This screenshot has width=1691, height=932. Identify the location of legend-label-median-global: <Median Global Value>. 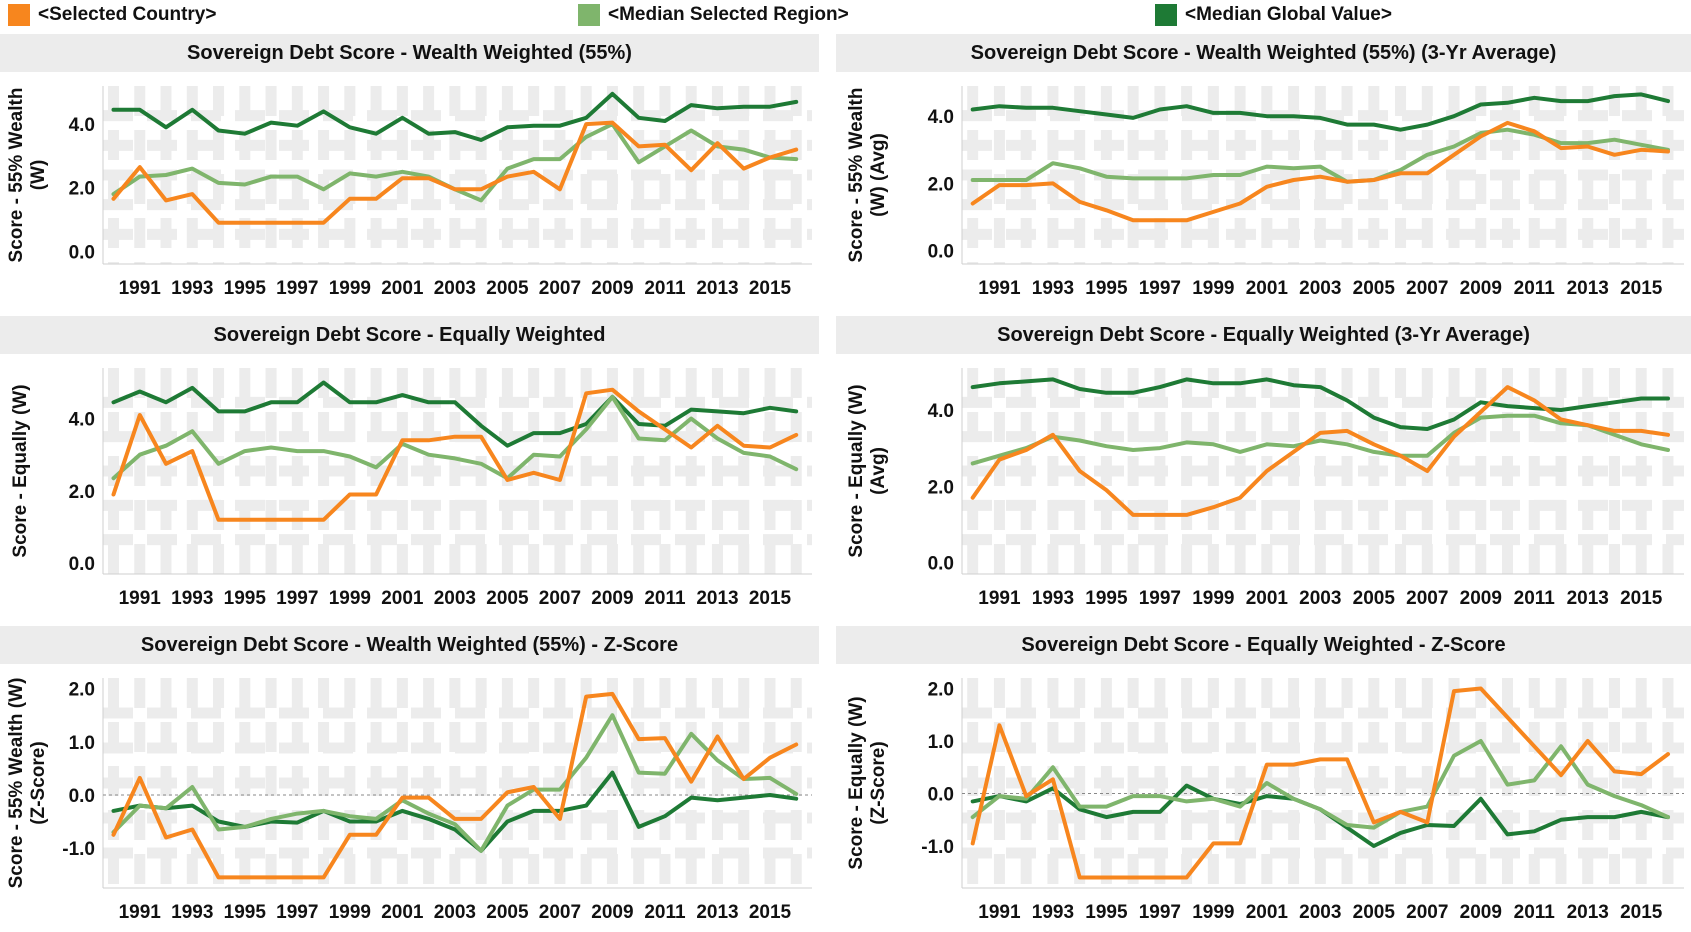
(1288, 14).